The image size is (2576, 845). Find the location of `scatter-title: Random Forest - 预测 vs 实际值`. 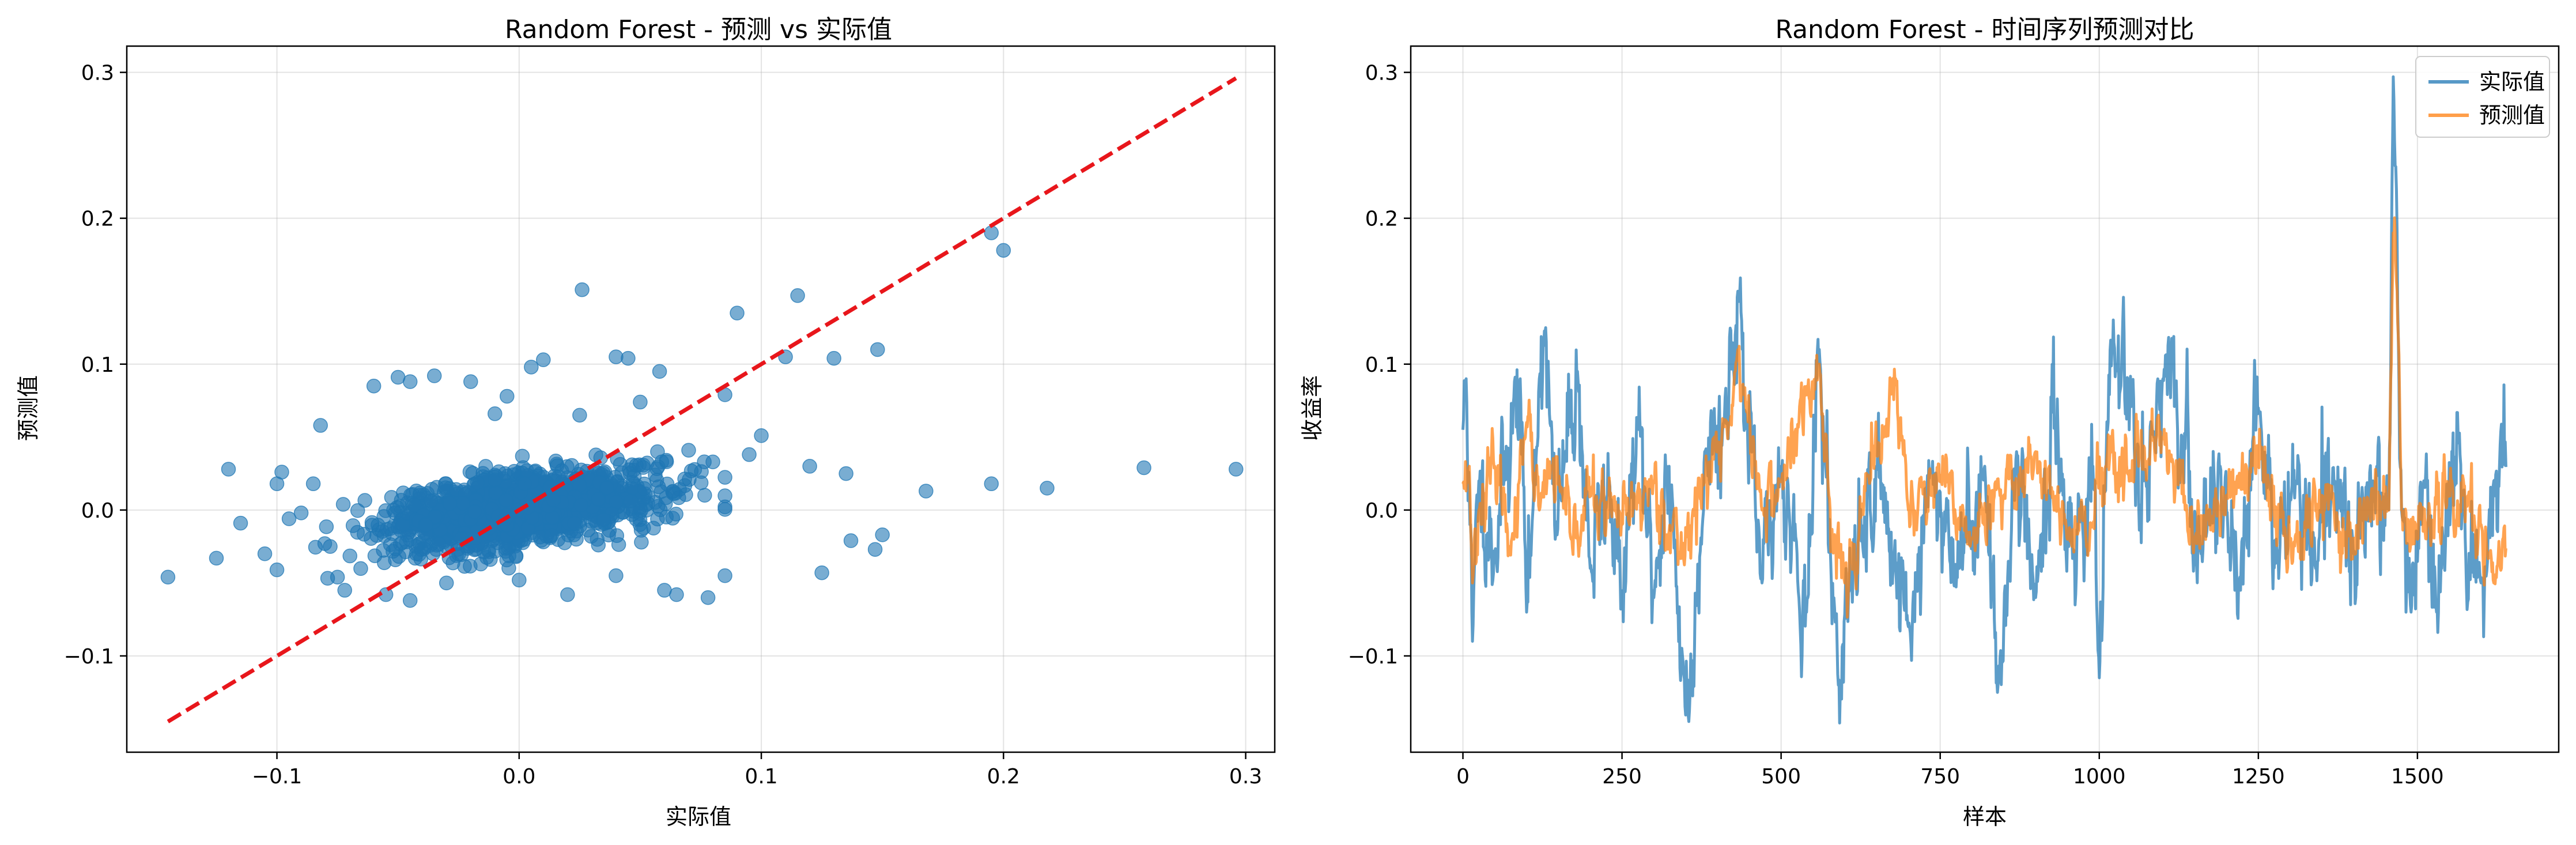

scatter-title: Random Forest - 预测 vs 实际值 is located at coordinates (698, 29).